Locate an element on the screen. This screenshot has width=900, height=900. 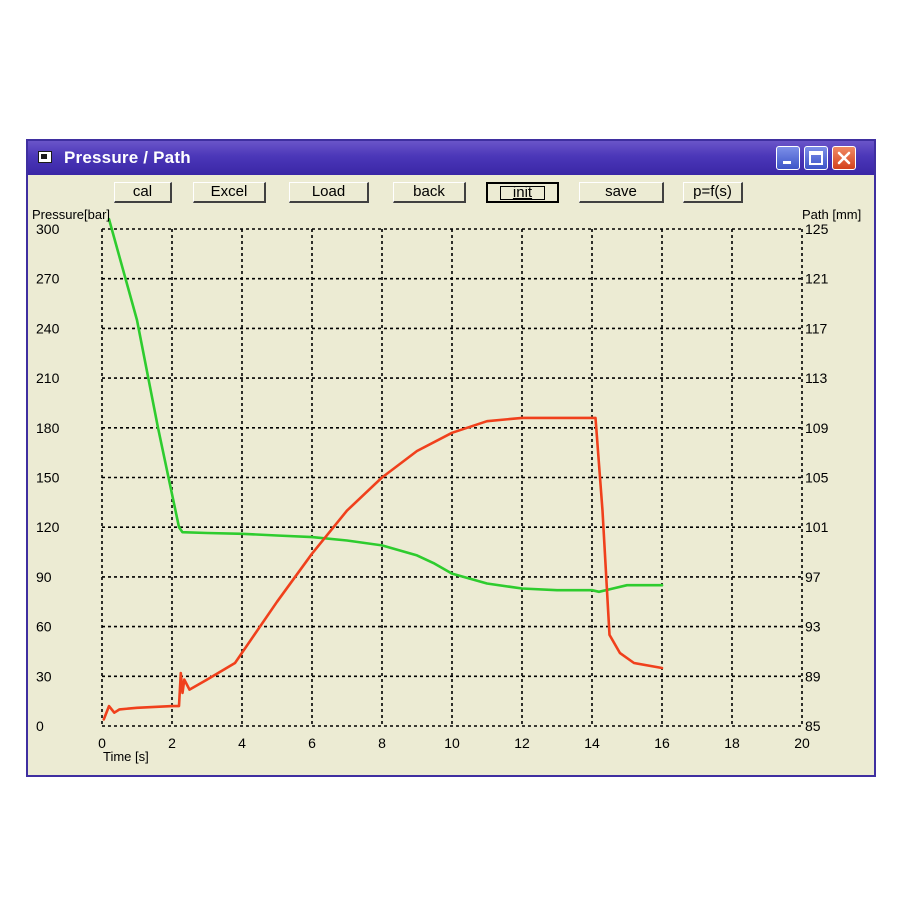
init-button-label: init is located at coordinates (522, 192).